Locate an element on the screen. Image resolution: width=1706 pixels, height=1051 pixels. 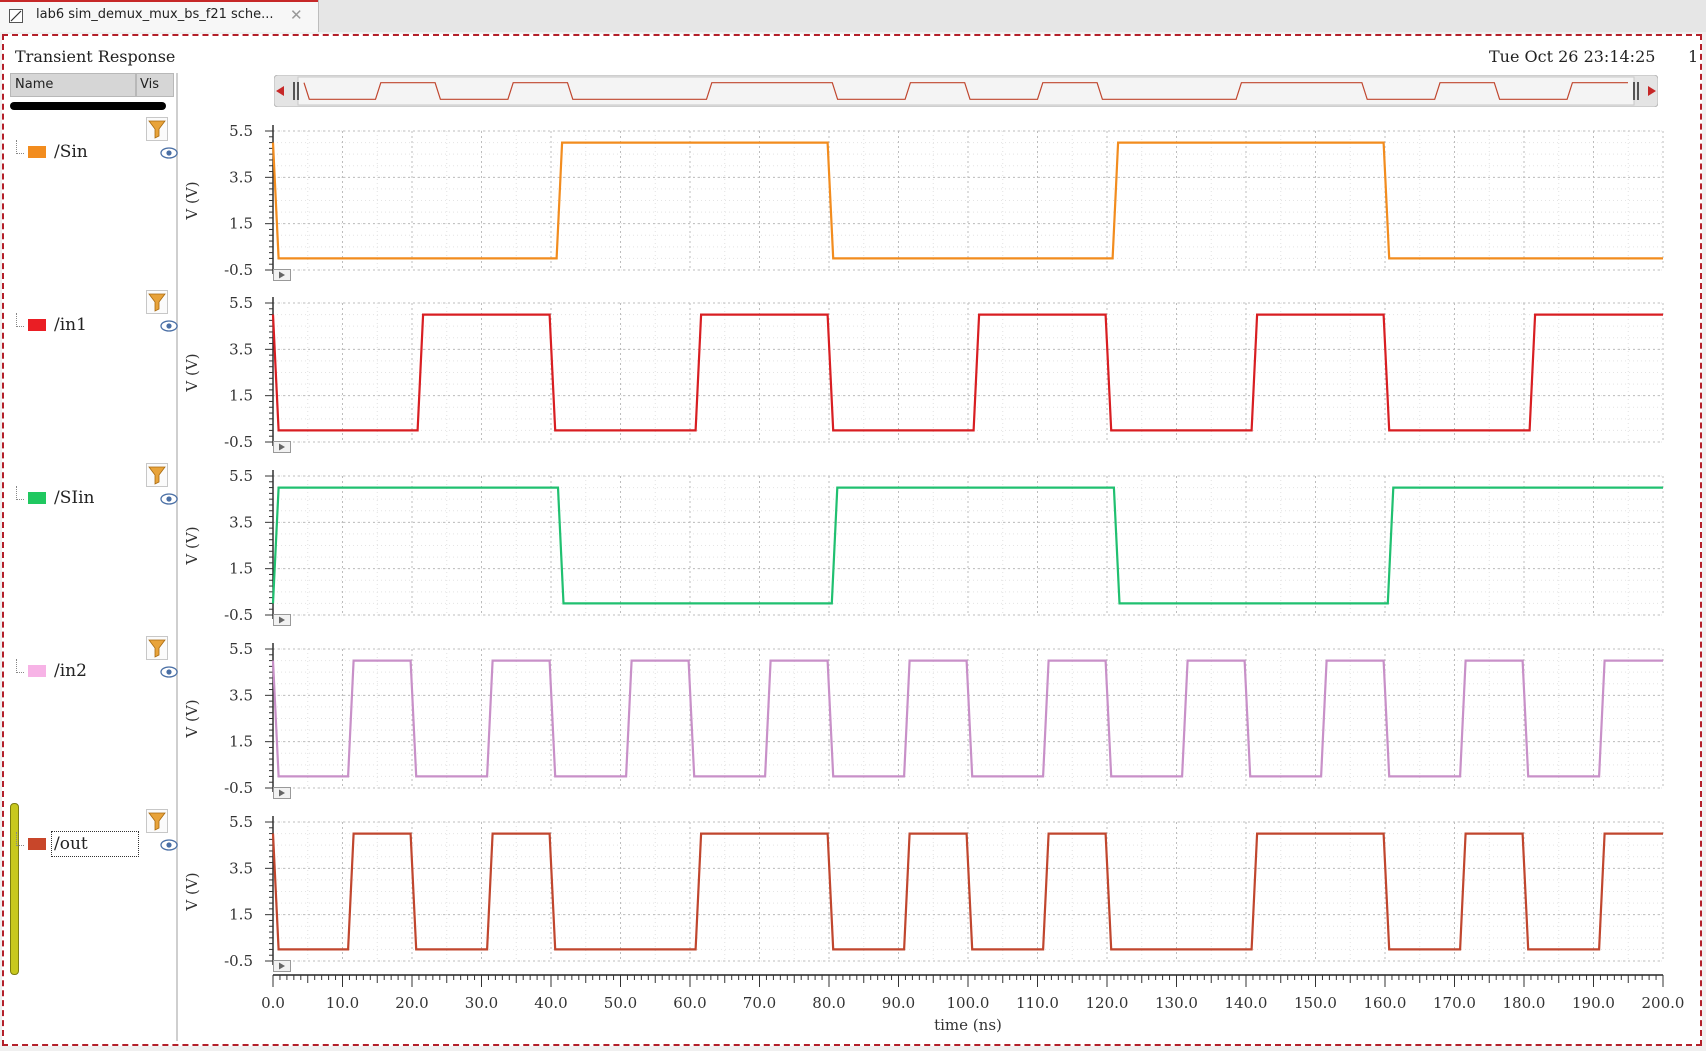
signal-row-in1: /in1 is located at coordinates (97, 326).